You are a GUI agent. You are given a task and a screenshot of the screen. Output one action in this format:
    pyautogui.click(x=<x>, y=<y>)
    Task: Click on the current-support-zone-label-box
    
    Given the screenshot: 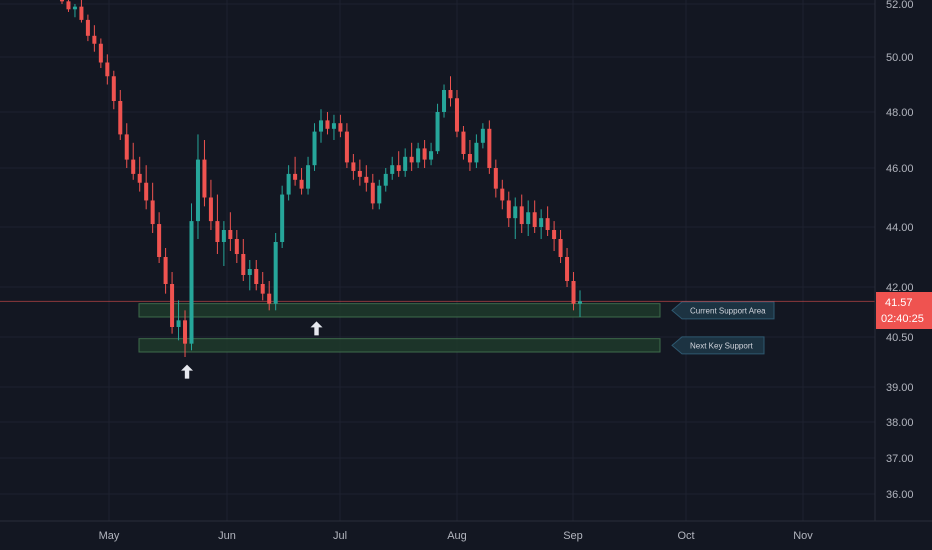 What is the action you would take?
    pyautogui.click(x=723, y=310)
    